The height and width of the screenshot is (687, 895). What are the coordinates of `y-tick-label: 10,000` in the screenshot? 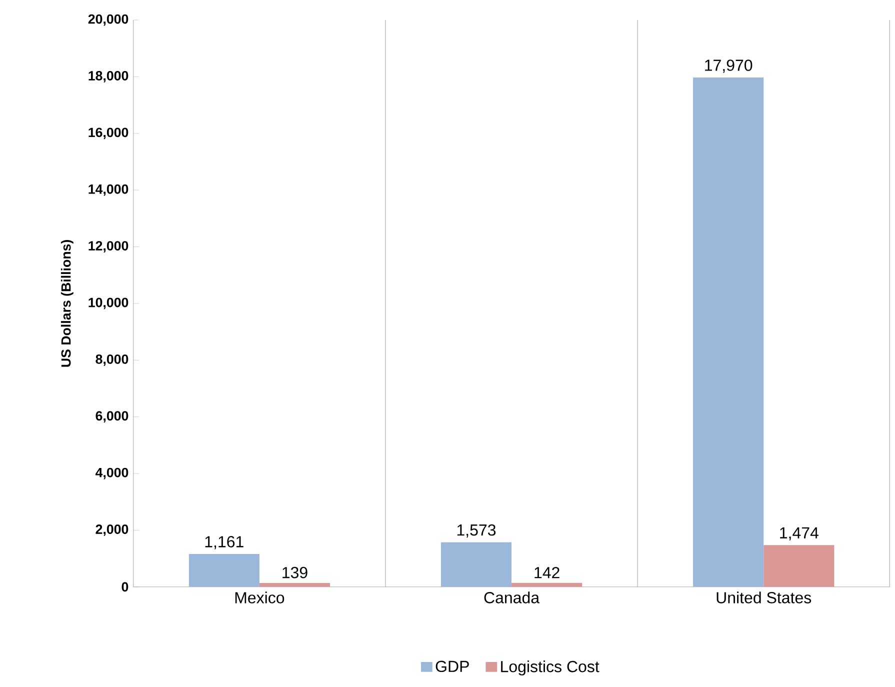 It's located at (108, 304).